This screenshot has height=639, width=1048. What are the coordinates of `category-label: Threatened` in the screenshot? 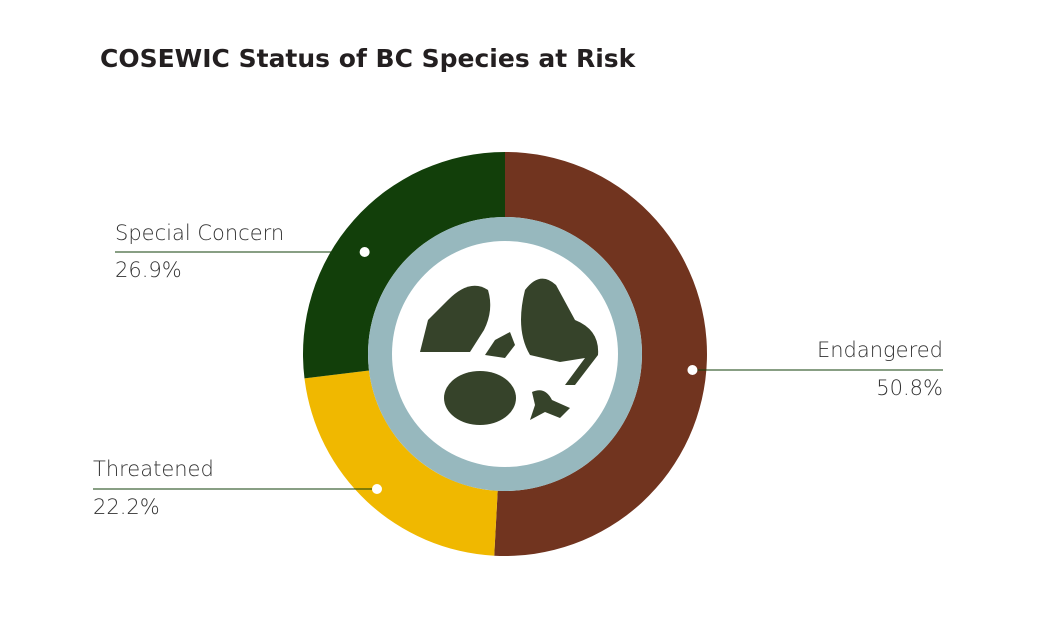 It's located at (153, 469).